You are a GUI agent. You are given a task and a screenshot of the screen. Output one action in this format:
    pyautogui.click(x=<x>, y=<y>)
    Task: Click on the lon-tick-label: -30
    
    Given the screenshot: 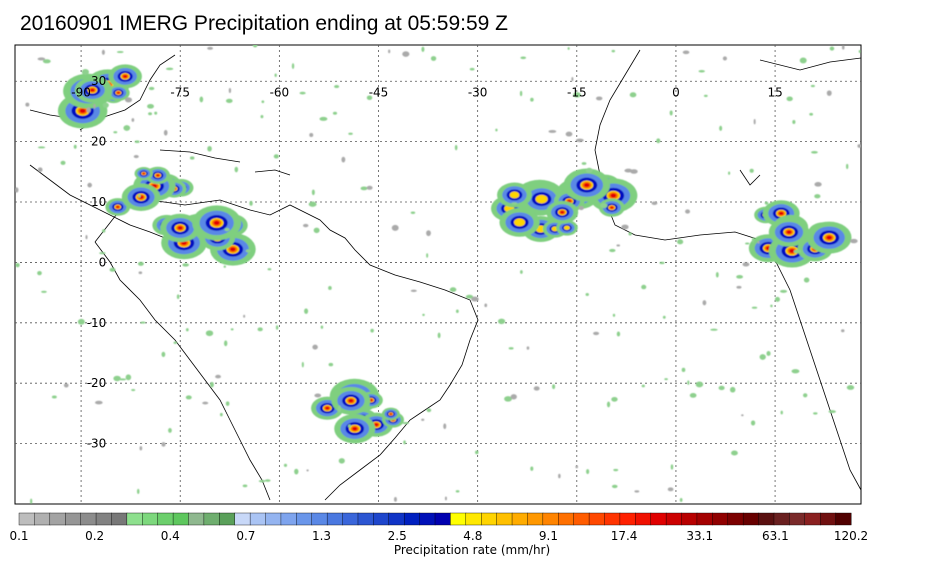 What is the action you would take?
    pyautogui.click(x=478, y=92)
    